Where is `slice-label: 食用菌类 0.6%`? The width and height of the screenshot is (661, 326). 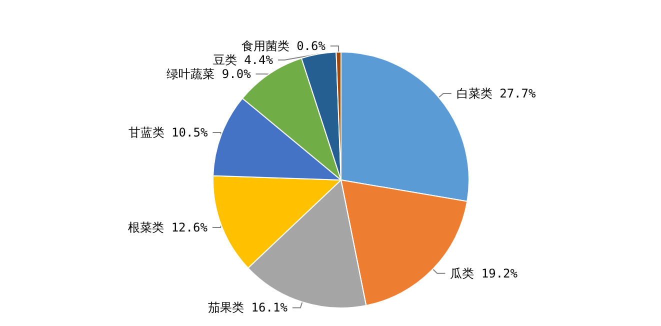
slice-label: 食用菌类 0.6% is located at coordinates (283, 46).